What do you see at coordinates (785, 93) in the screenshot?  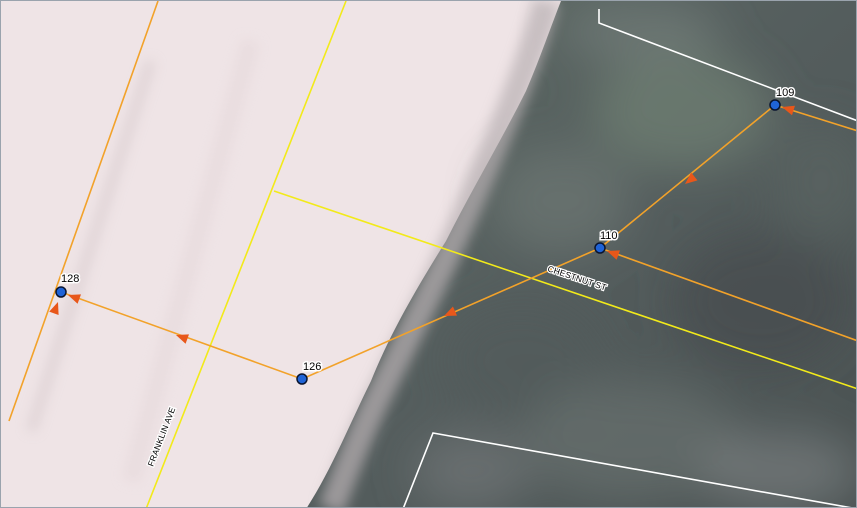 I see `node-label: 109` at bounding box center [785, 93].